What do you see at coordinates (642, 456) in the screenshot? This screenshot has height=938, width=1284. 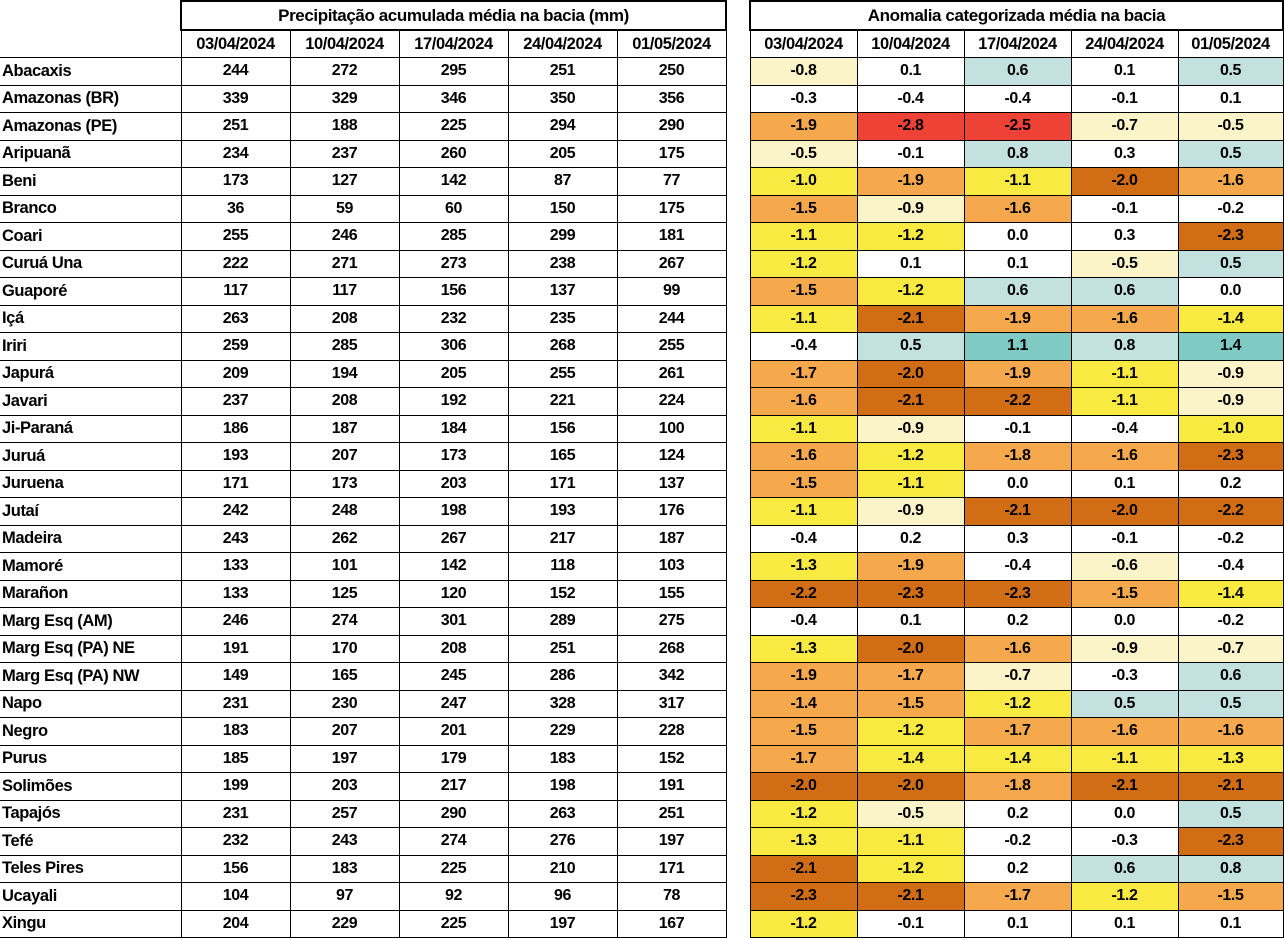 I see `table-row: Juruá 193 207 173 165 124 -1.6 -1.2 -1.8 -1.6 -2.3` at bounding box center [642, 456].